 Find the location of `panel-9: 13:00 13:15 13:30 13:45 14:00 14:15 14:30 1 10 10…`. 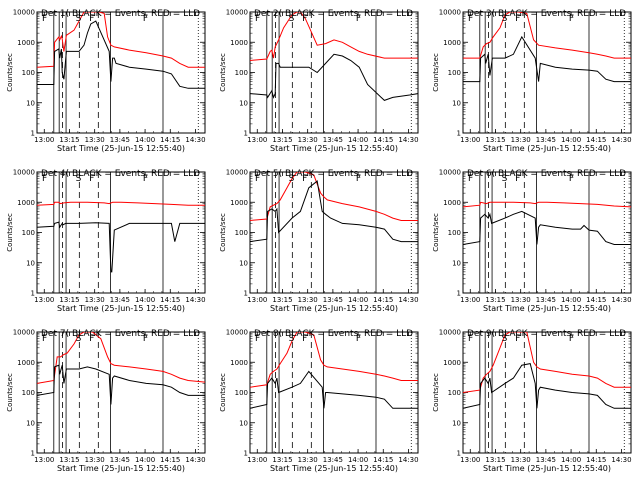

panel-9: 13:00 13:15 13:30 13:45 14:00 14:15 14:30 1 10 10… is located at coordinates (532, 401).